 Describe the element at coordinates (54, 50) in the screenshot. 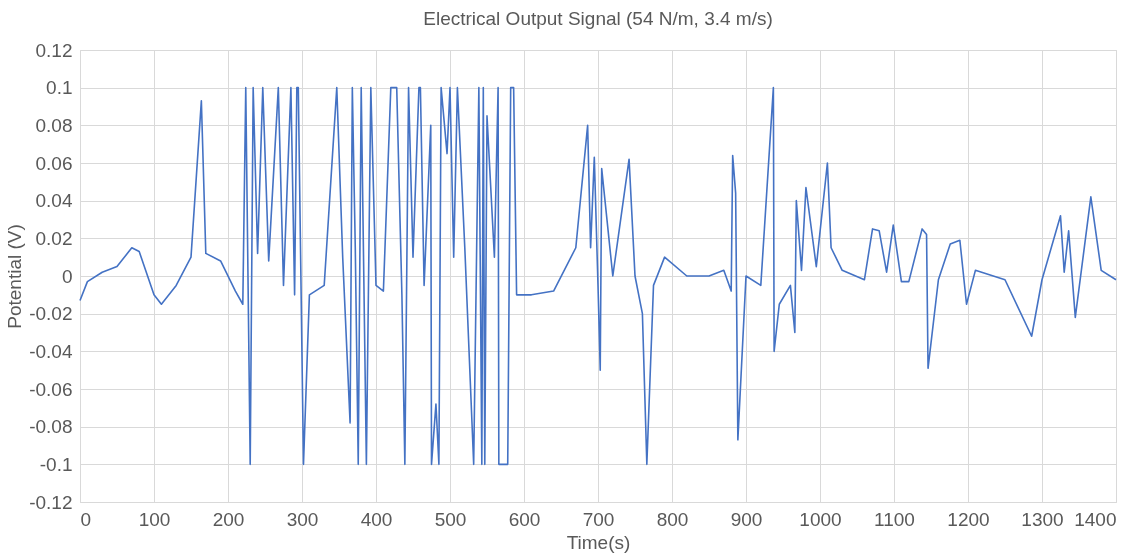

I see `y-tick-label: 0.12` at that location.